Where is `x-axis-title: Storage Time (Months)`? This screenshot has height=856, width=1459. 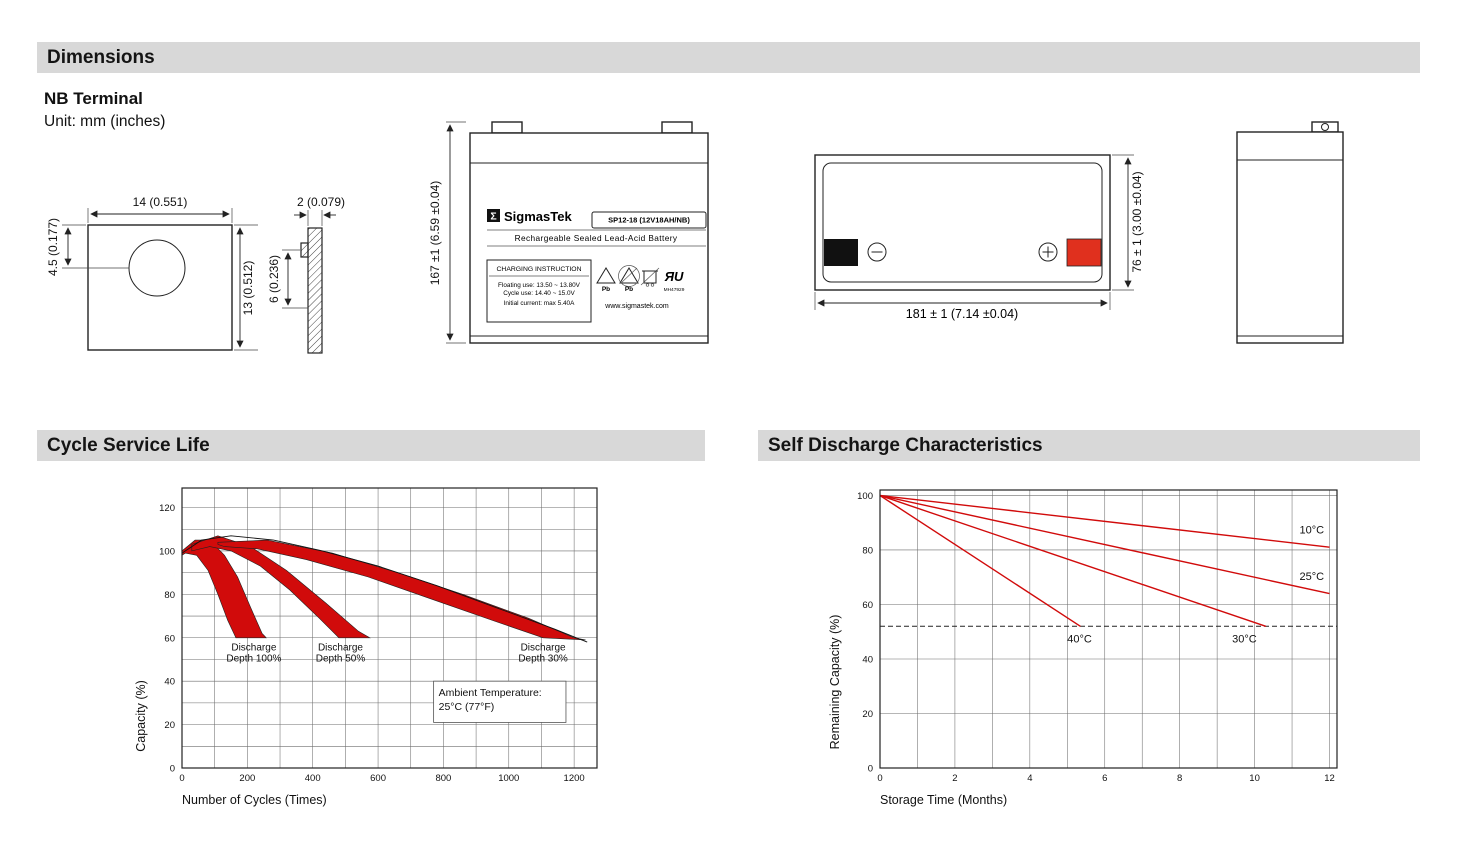 x-axis-title: Storage Time (Months) is located at coordinates (943, 800).